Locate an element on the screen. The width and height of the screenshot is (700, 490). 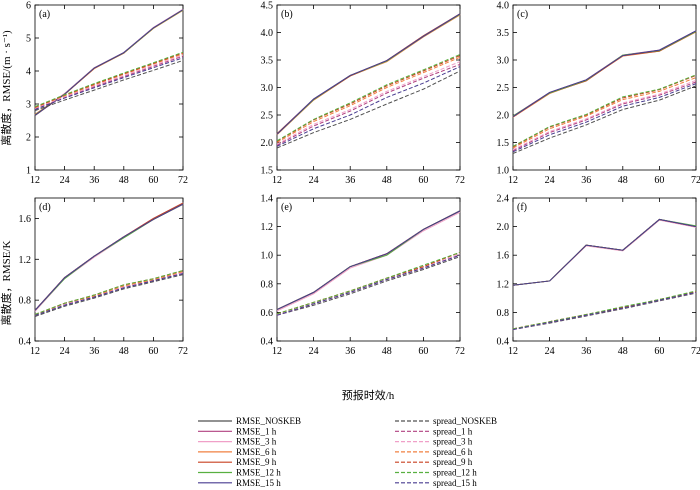
y-tick-label: 6 is located at coordinates (28, 6).